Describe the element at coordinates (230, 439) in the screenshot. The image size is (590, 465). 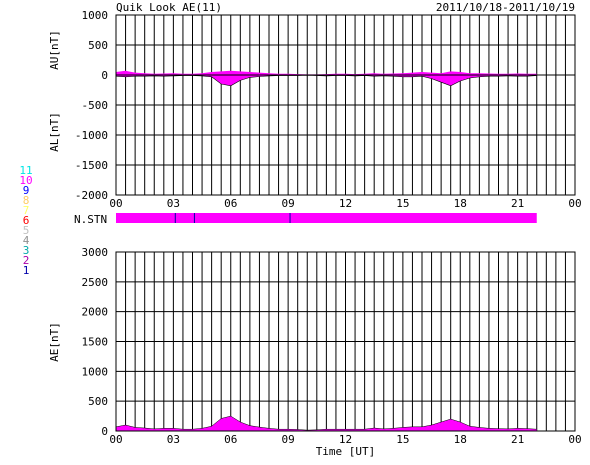
I see `ae-x-tick-label: 06` at that location.